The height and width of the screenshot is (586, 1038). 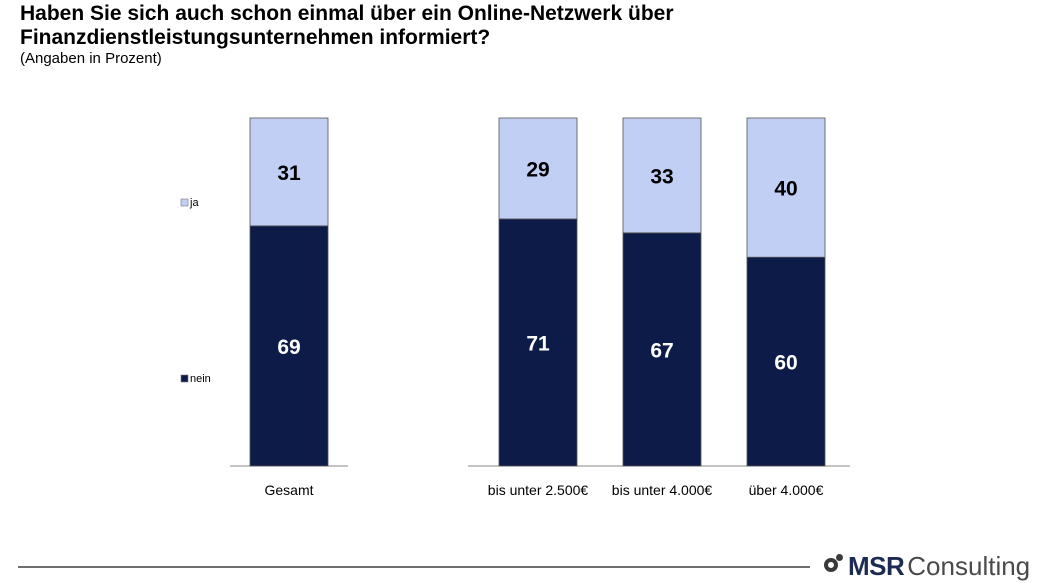 What do you see at coordinates (200, 379) in the screenshot?
I see `legend-label-nein: nein` at bounding box center [200, 379].